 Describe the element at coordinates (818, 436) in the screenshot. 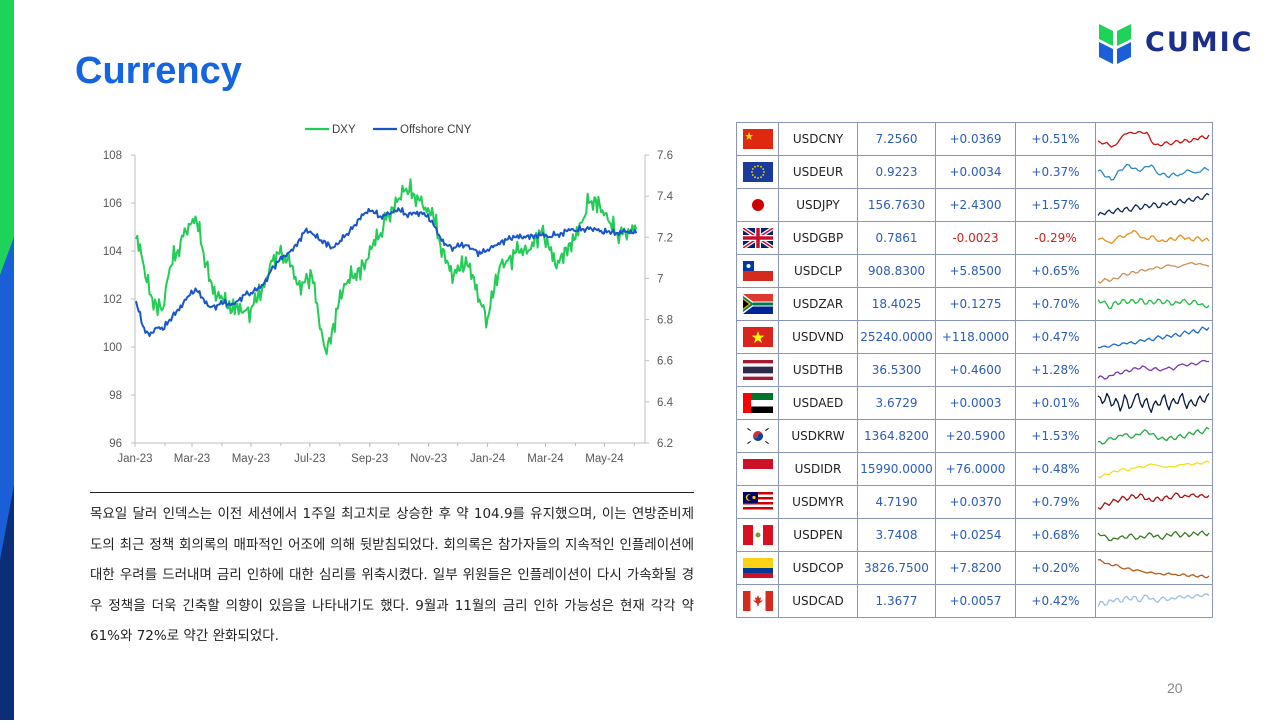

I see `currency-pair: USDKRW` at that location.